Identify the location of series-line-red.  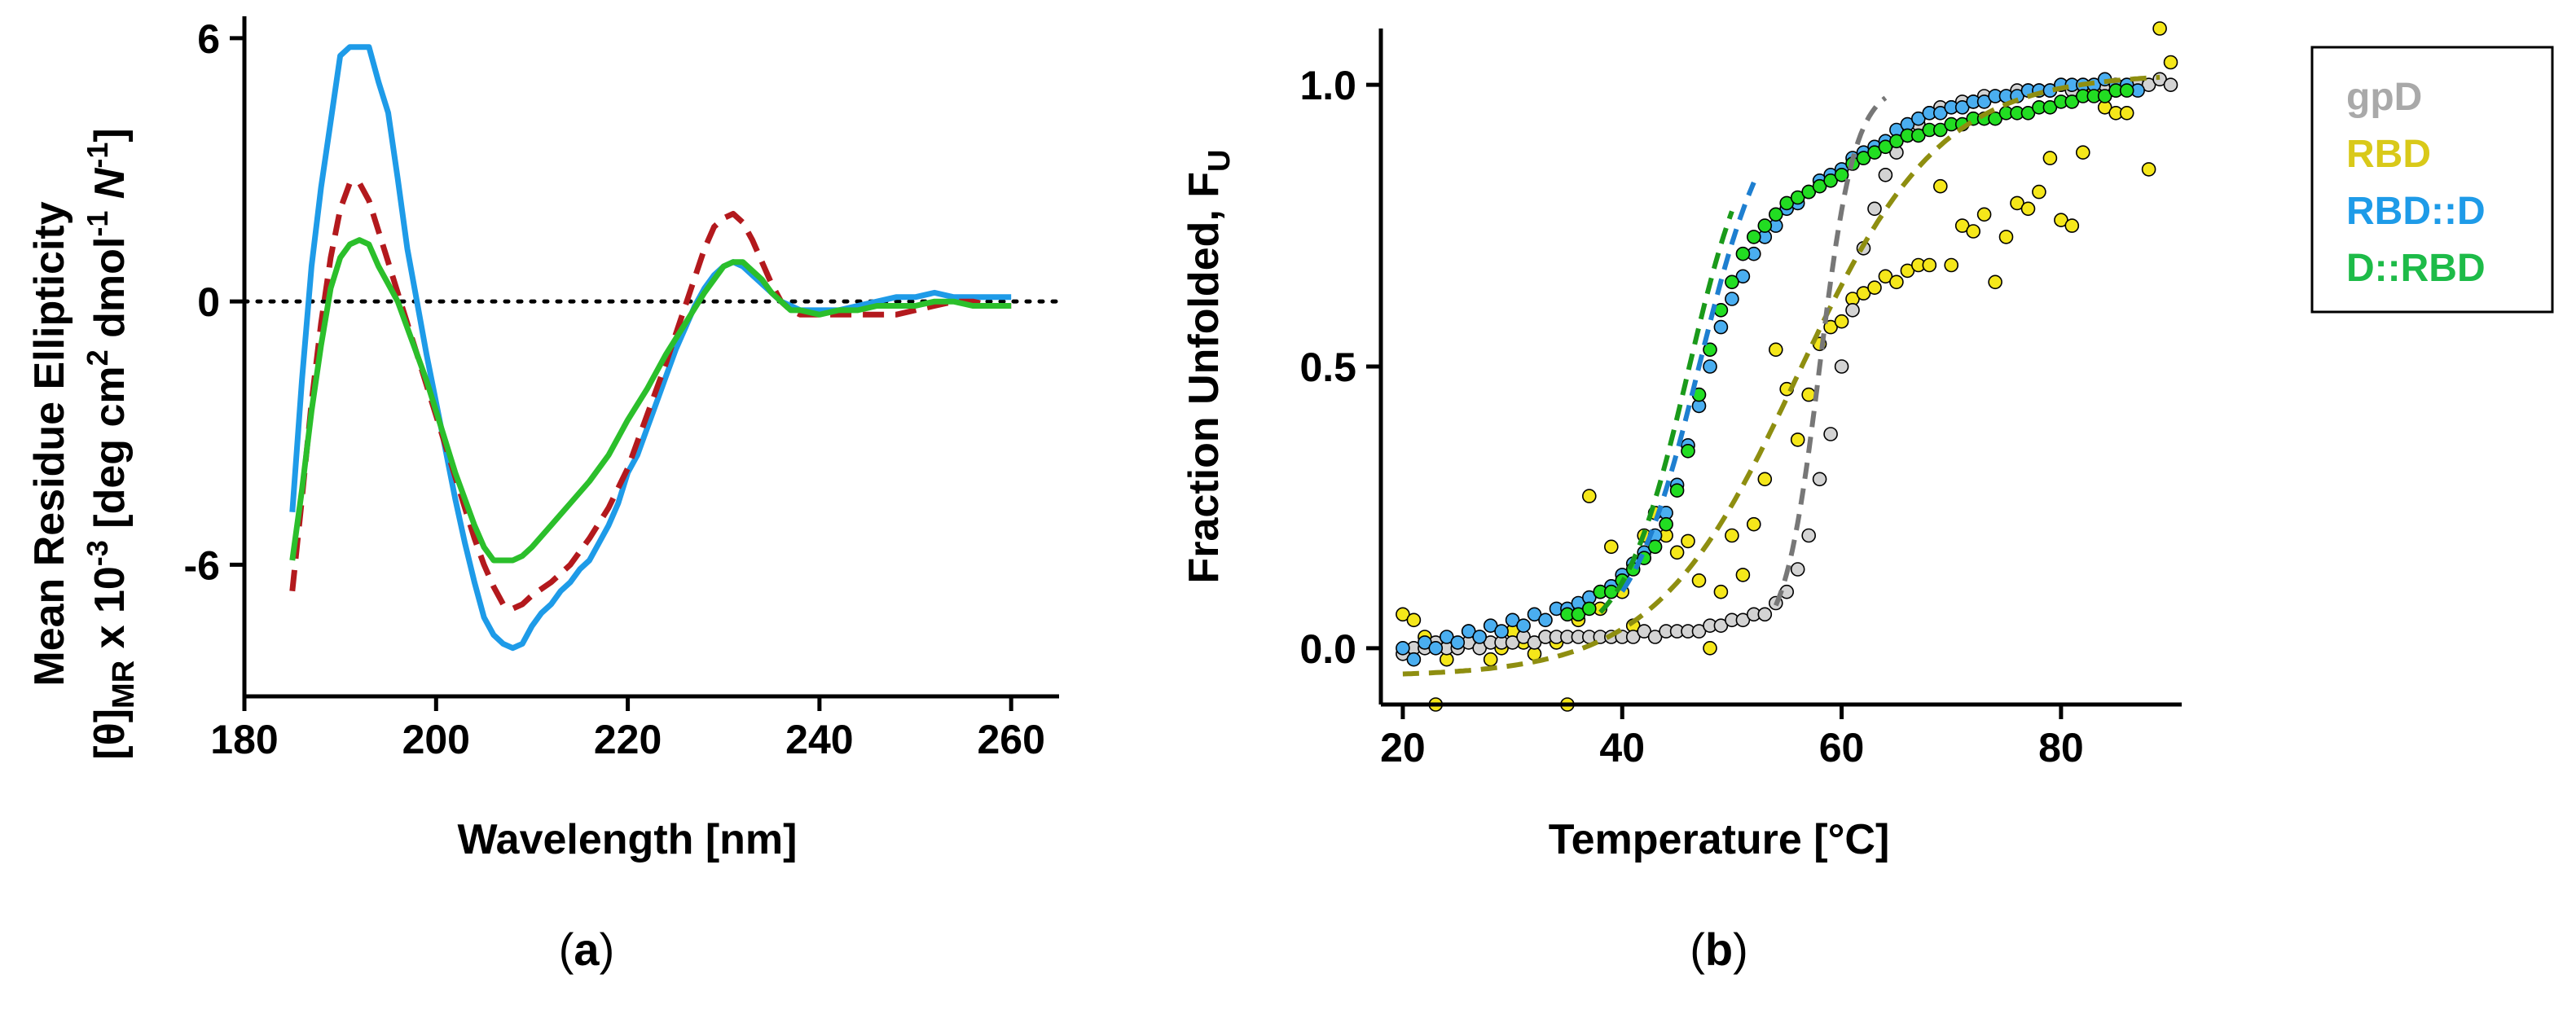
(650, 396).